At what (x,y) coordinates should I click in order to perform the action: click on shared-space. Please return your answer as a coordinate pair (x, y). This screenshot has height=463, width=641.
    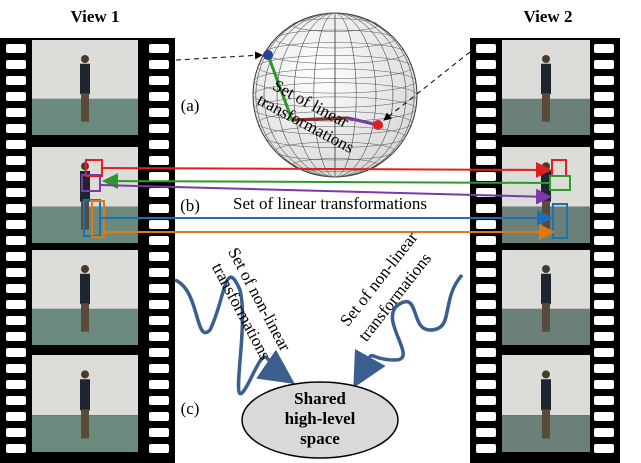
    Looking at the image, I should click on (320, 420).